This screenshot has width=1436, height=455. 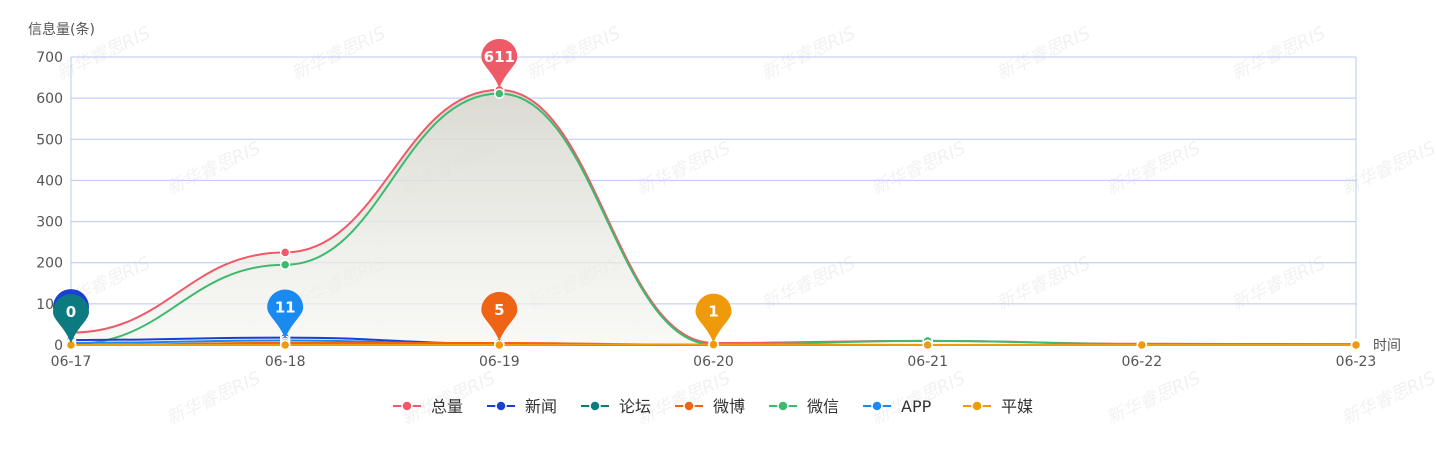 I want to click on pin-label: 5, so click(x=499, y=310).